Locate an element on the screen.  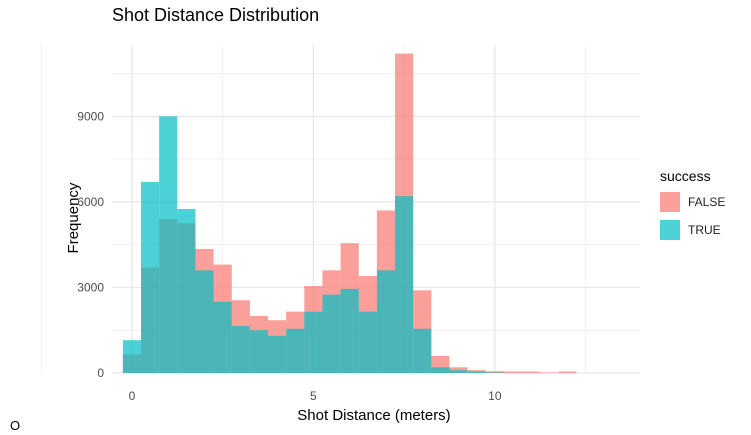
legend: success FALSE TRUE is located at coordinates (692, 207).